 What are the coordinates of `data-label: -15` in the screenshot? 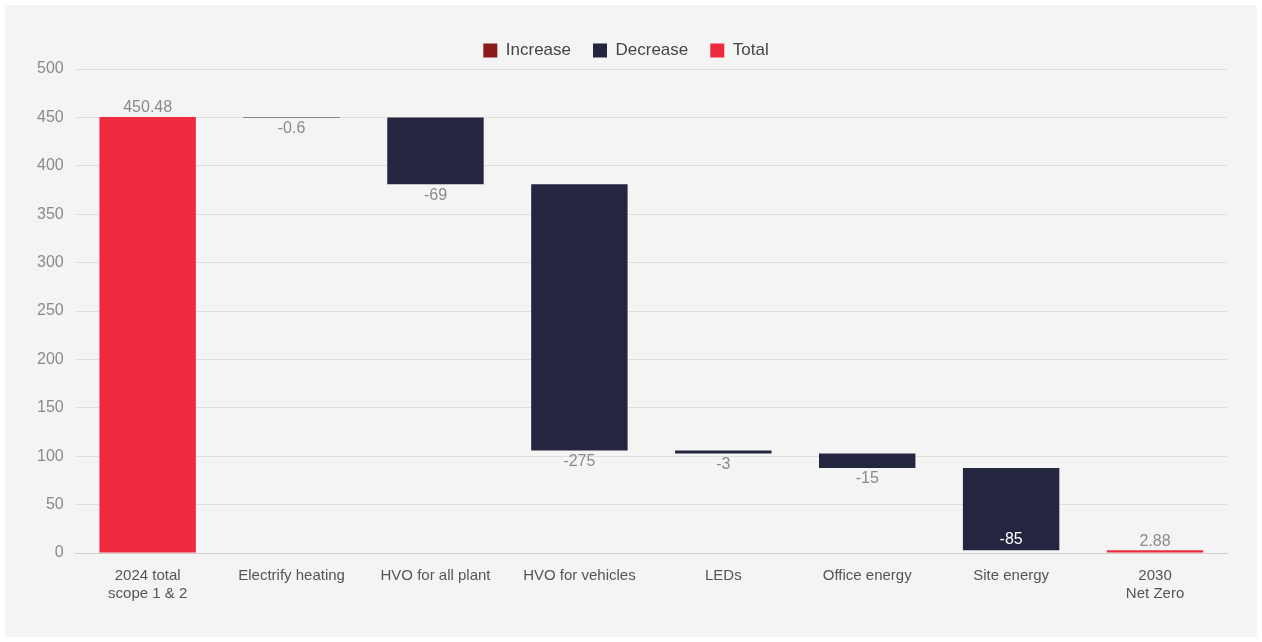 It's located at (867, 478).